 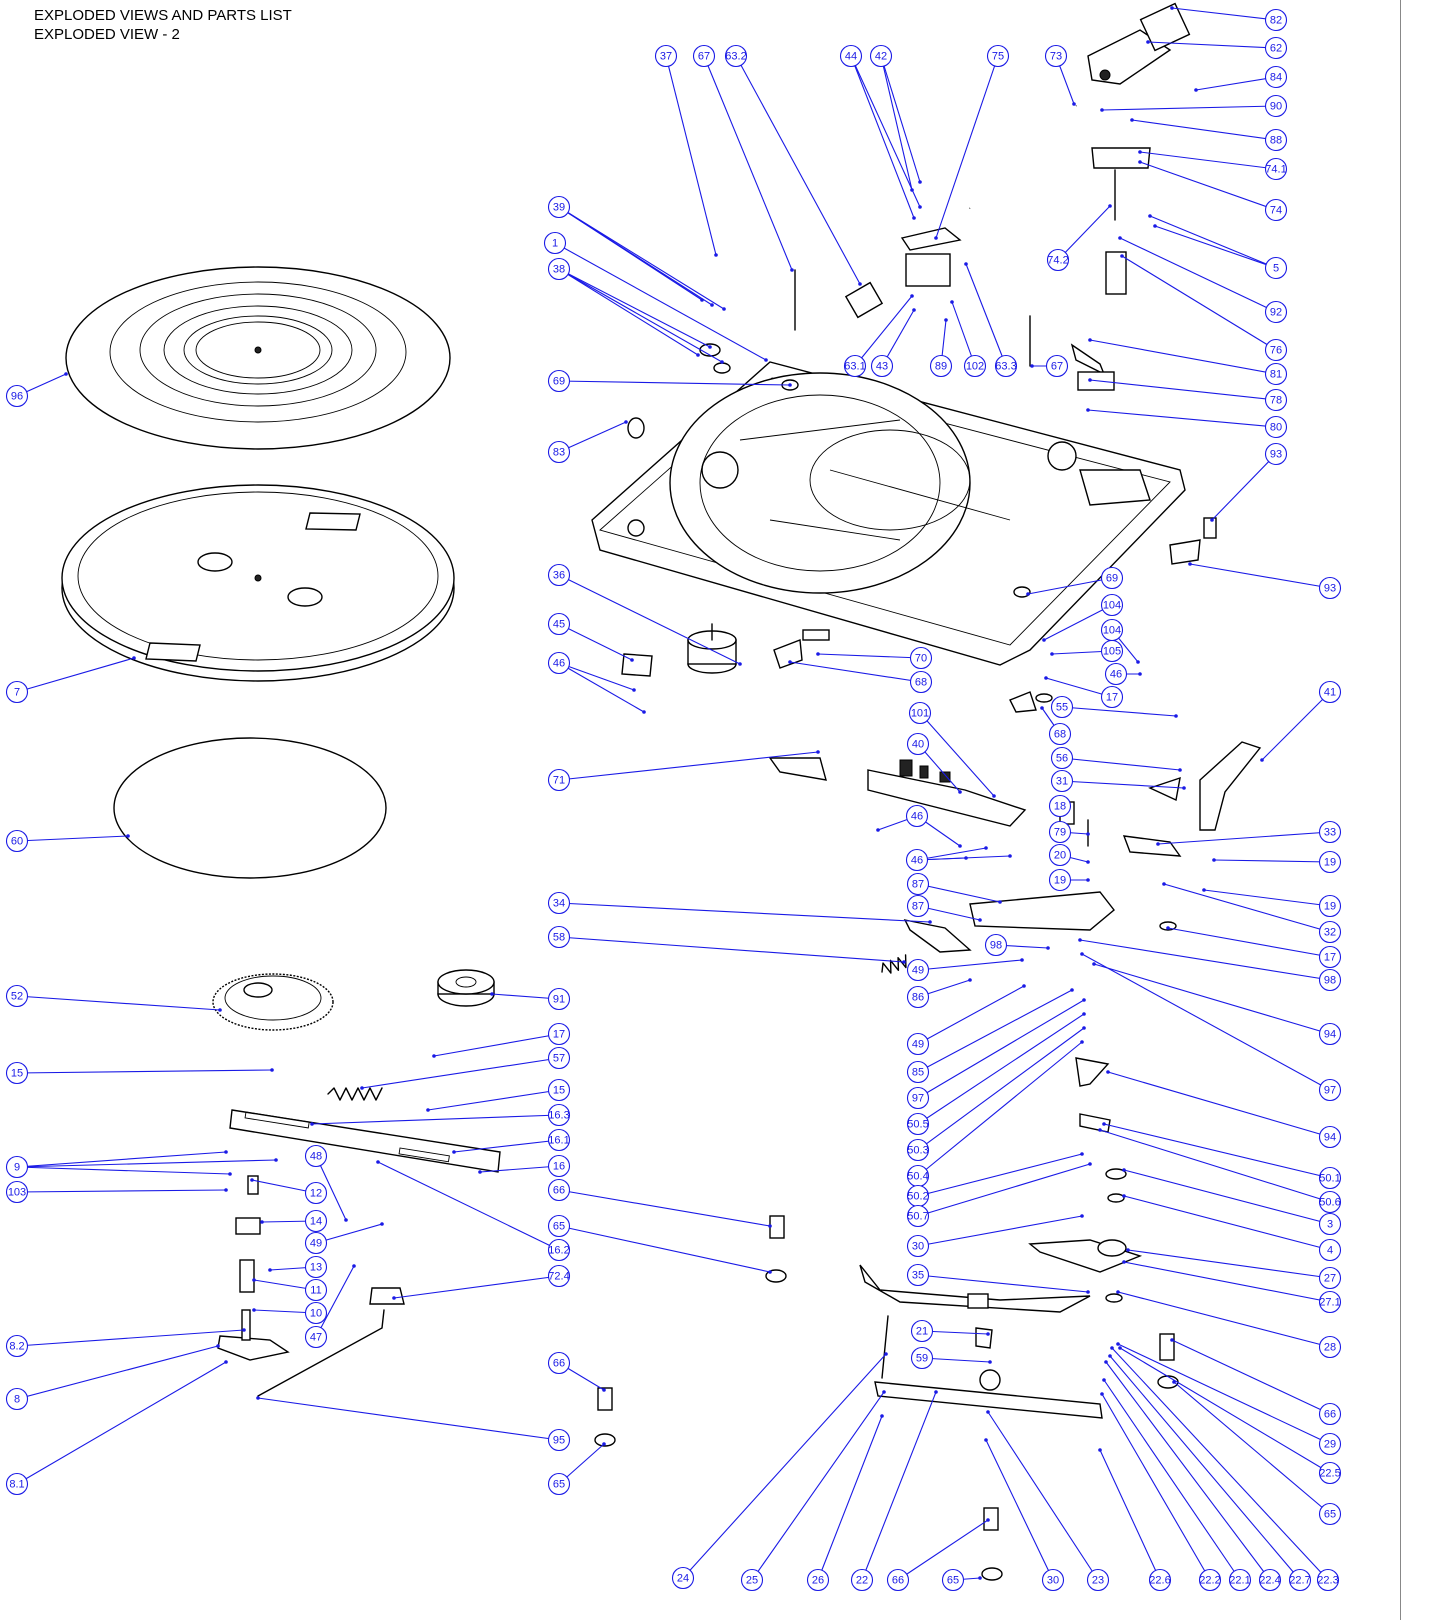 I want to click on callout-label: 74.1, so click(x=1275, y=170).